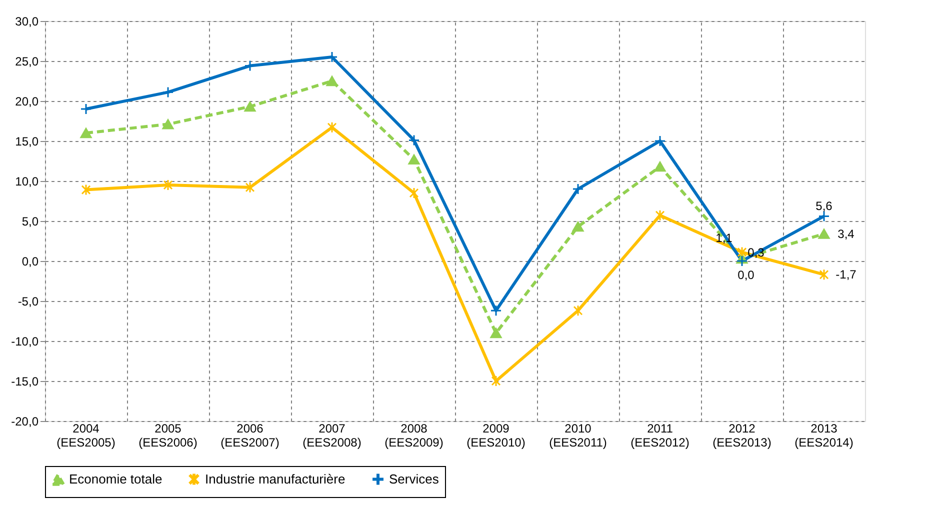  Describe the element at coordinates (30, 261) in the screenshot. I see `y-tick-label: 0,0` at that location.